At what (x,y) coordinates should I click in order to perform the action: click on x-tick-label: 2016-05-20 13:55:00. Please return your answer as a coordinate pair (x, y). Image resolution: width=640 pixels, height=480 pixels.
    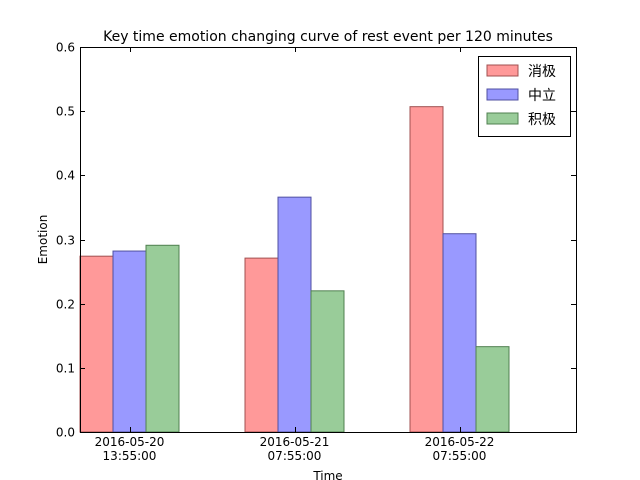
    Looking at the image, I should click on (130, 449).